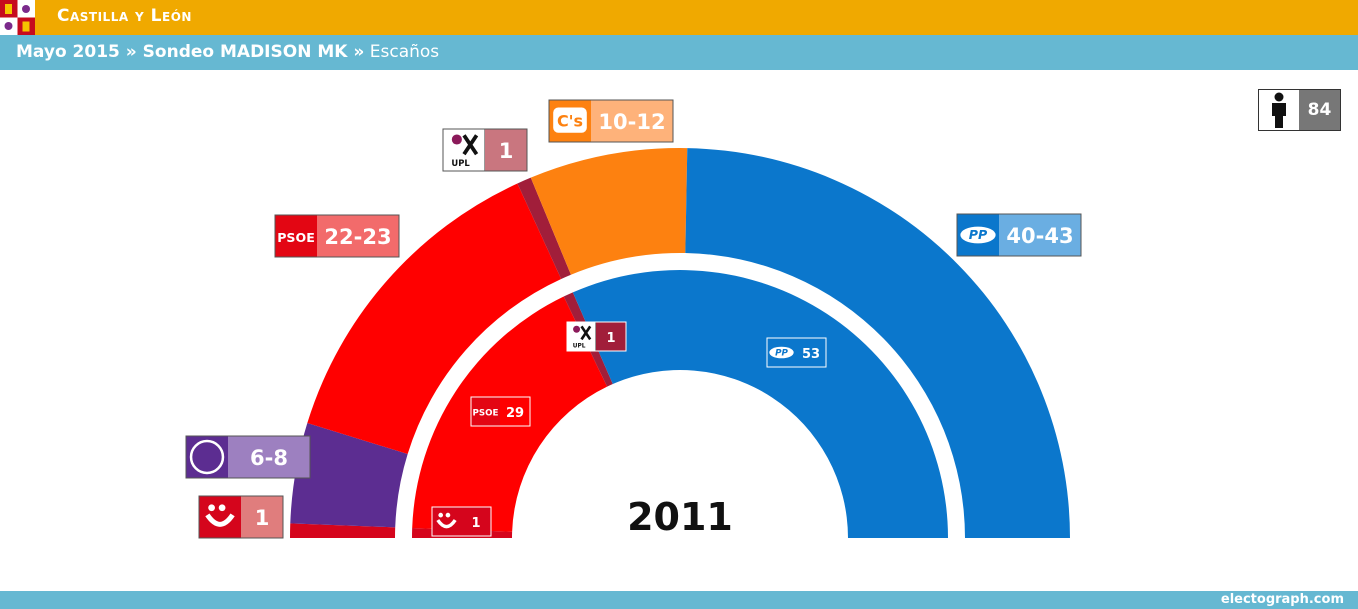 The width and height of the screenshot is (1358, 609). I want to click on result-2011-label-psoe: PSOE 29, so click(500, 411).